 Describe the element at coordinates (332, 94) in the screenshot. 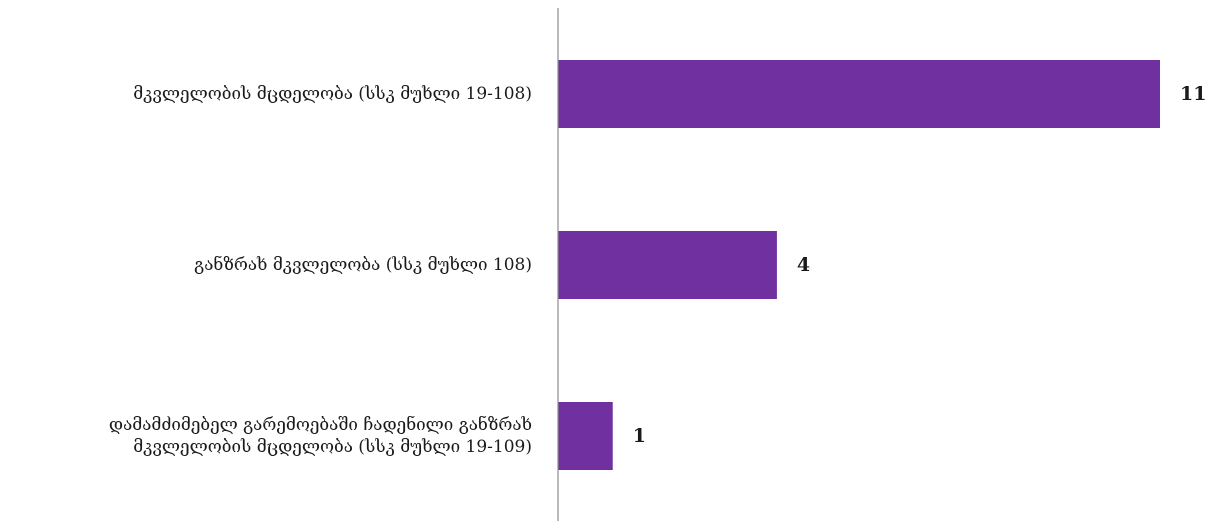

I see `category-tick-label: მკვლელობის მცდელობა (სსკ მუხლი 19-108)` at that location.